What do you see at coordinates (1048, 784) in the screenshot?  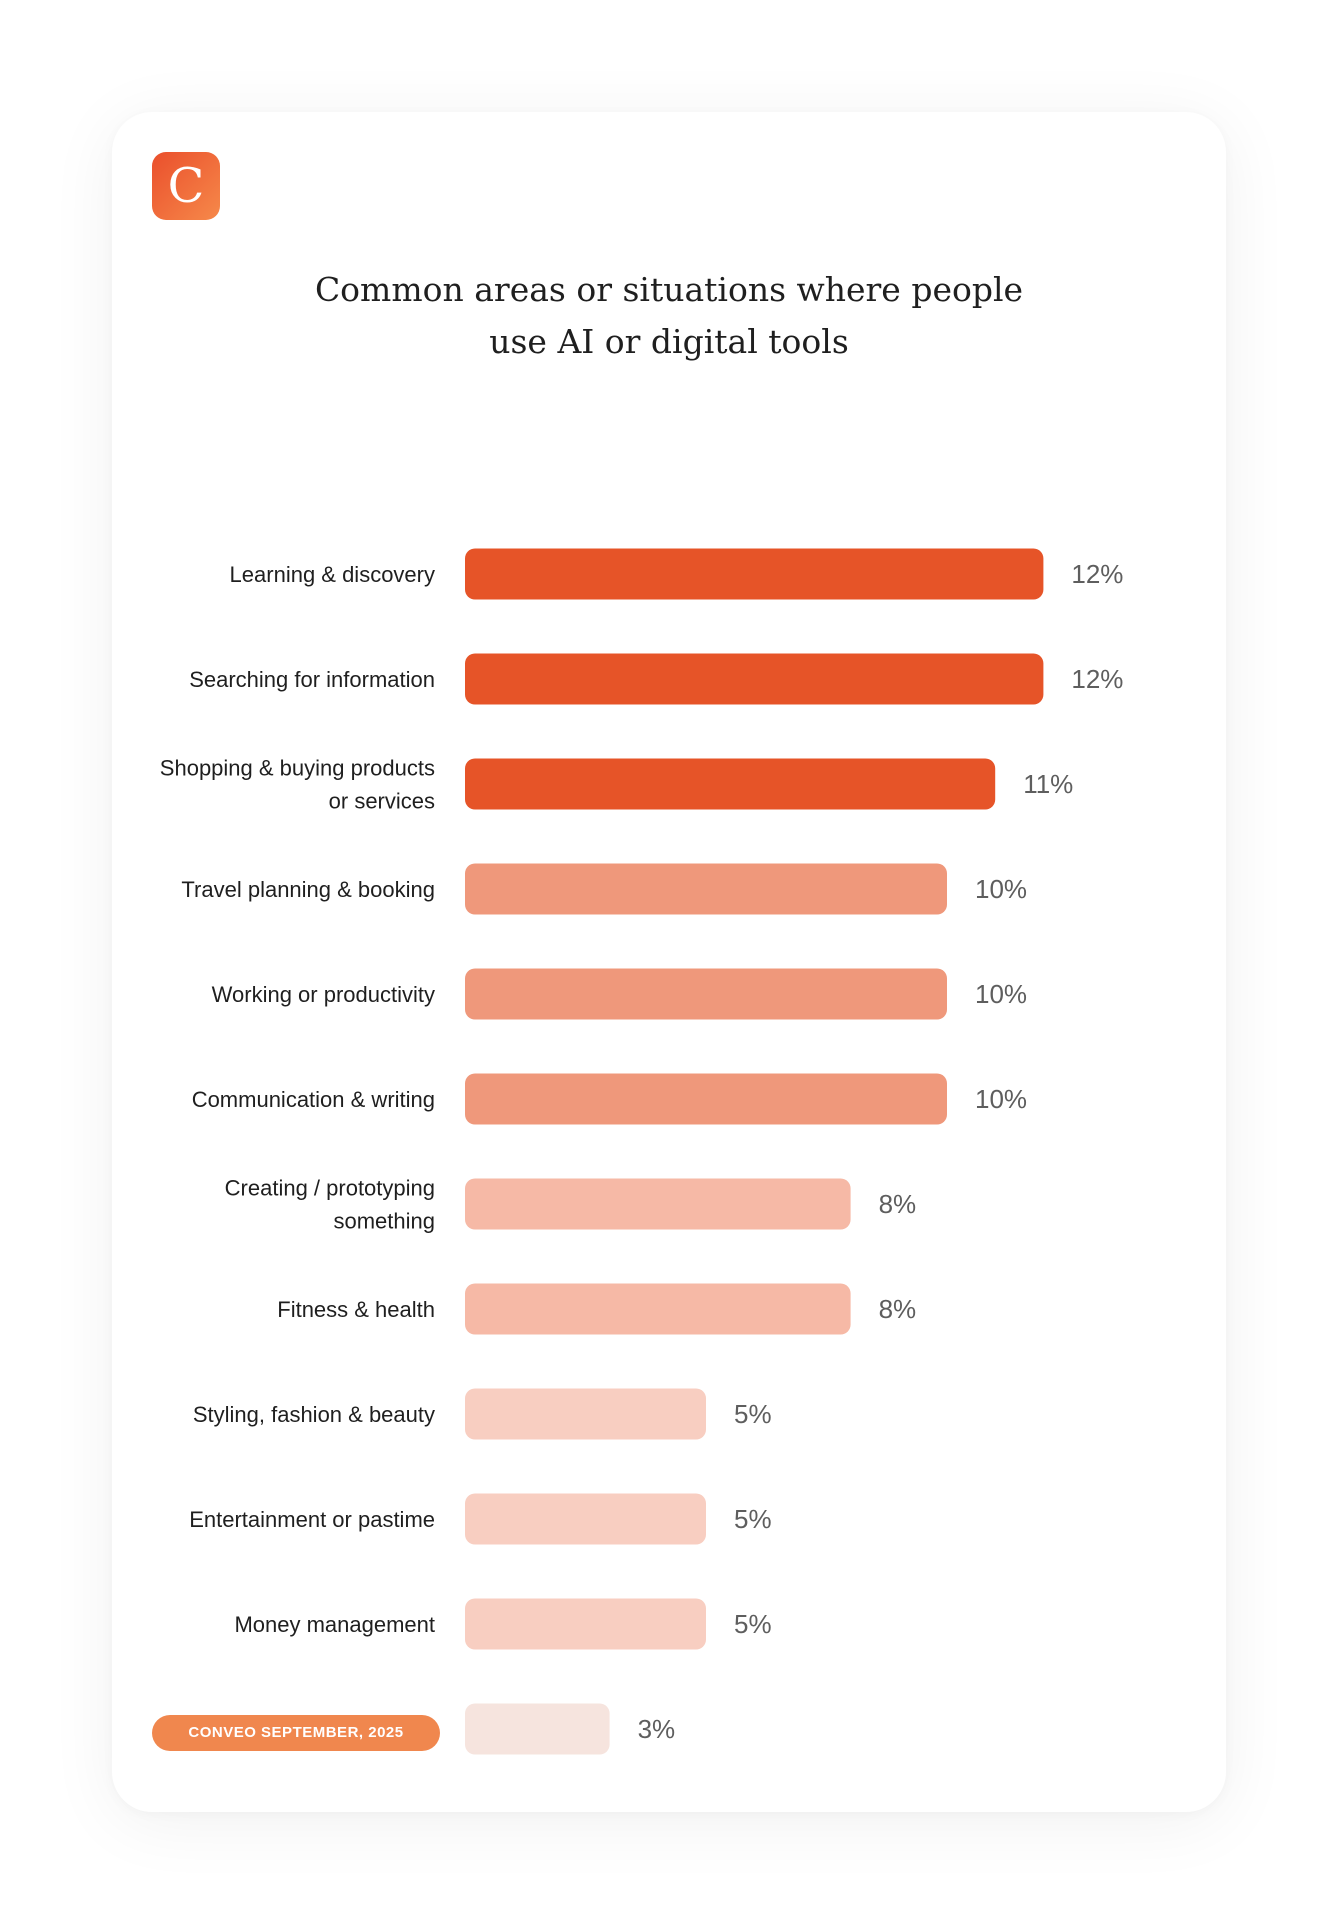 I see `value-label-2: 11%` at bounding box center [1048, 784].